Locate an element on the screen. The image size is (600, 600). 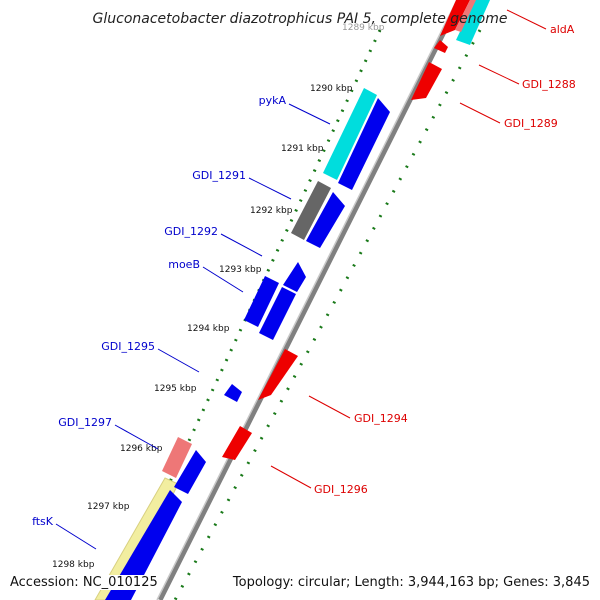
gene-arrow-pykA-strand is located at coordinates (364, 144).